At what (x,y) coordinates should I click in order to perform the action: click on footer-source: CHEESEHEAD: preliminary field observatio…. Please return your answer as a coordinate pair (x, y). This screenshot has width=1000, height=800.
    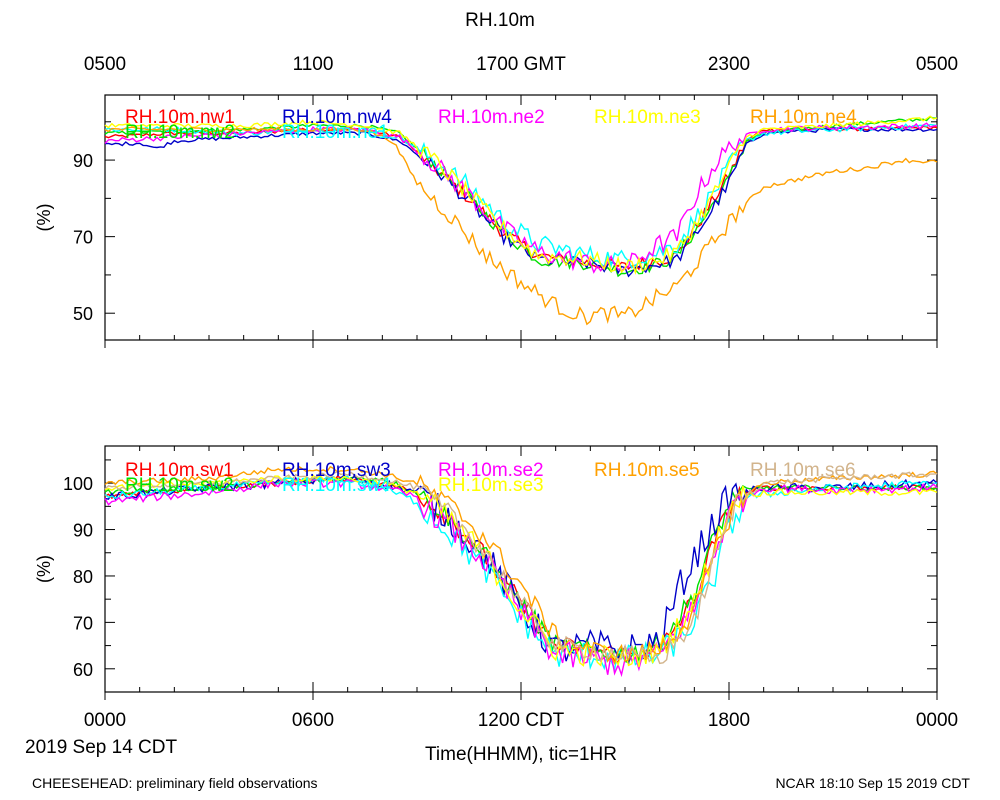
    Looking at the image, I should click on (175, 783).